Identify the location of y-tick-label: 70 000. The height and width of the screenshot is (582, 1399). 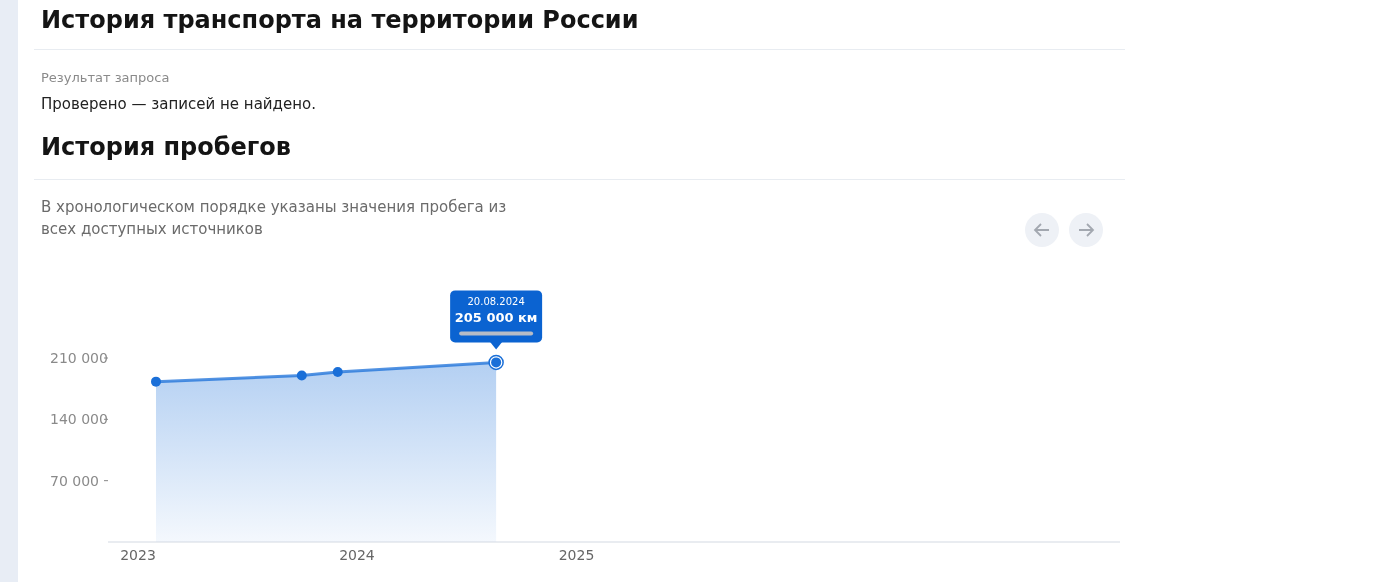
(74, 480).